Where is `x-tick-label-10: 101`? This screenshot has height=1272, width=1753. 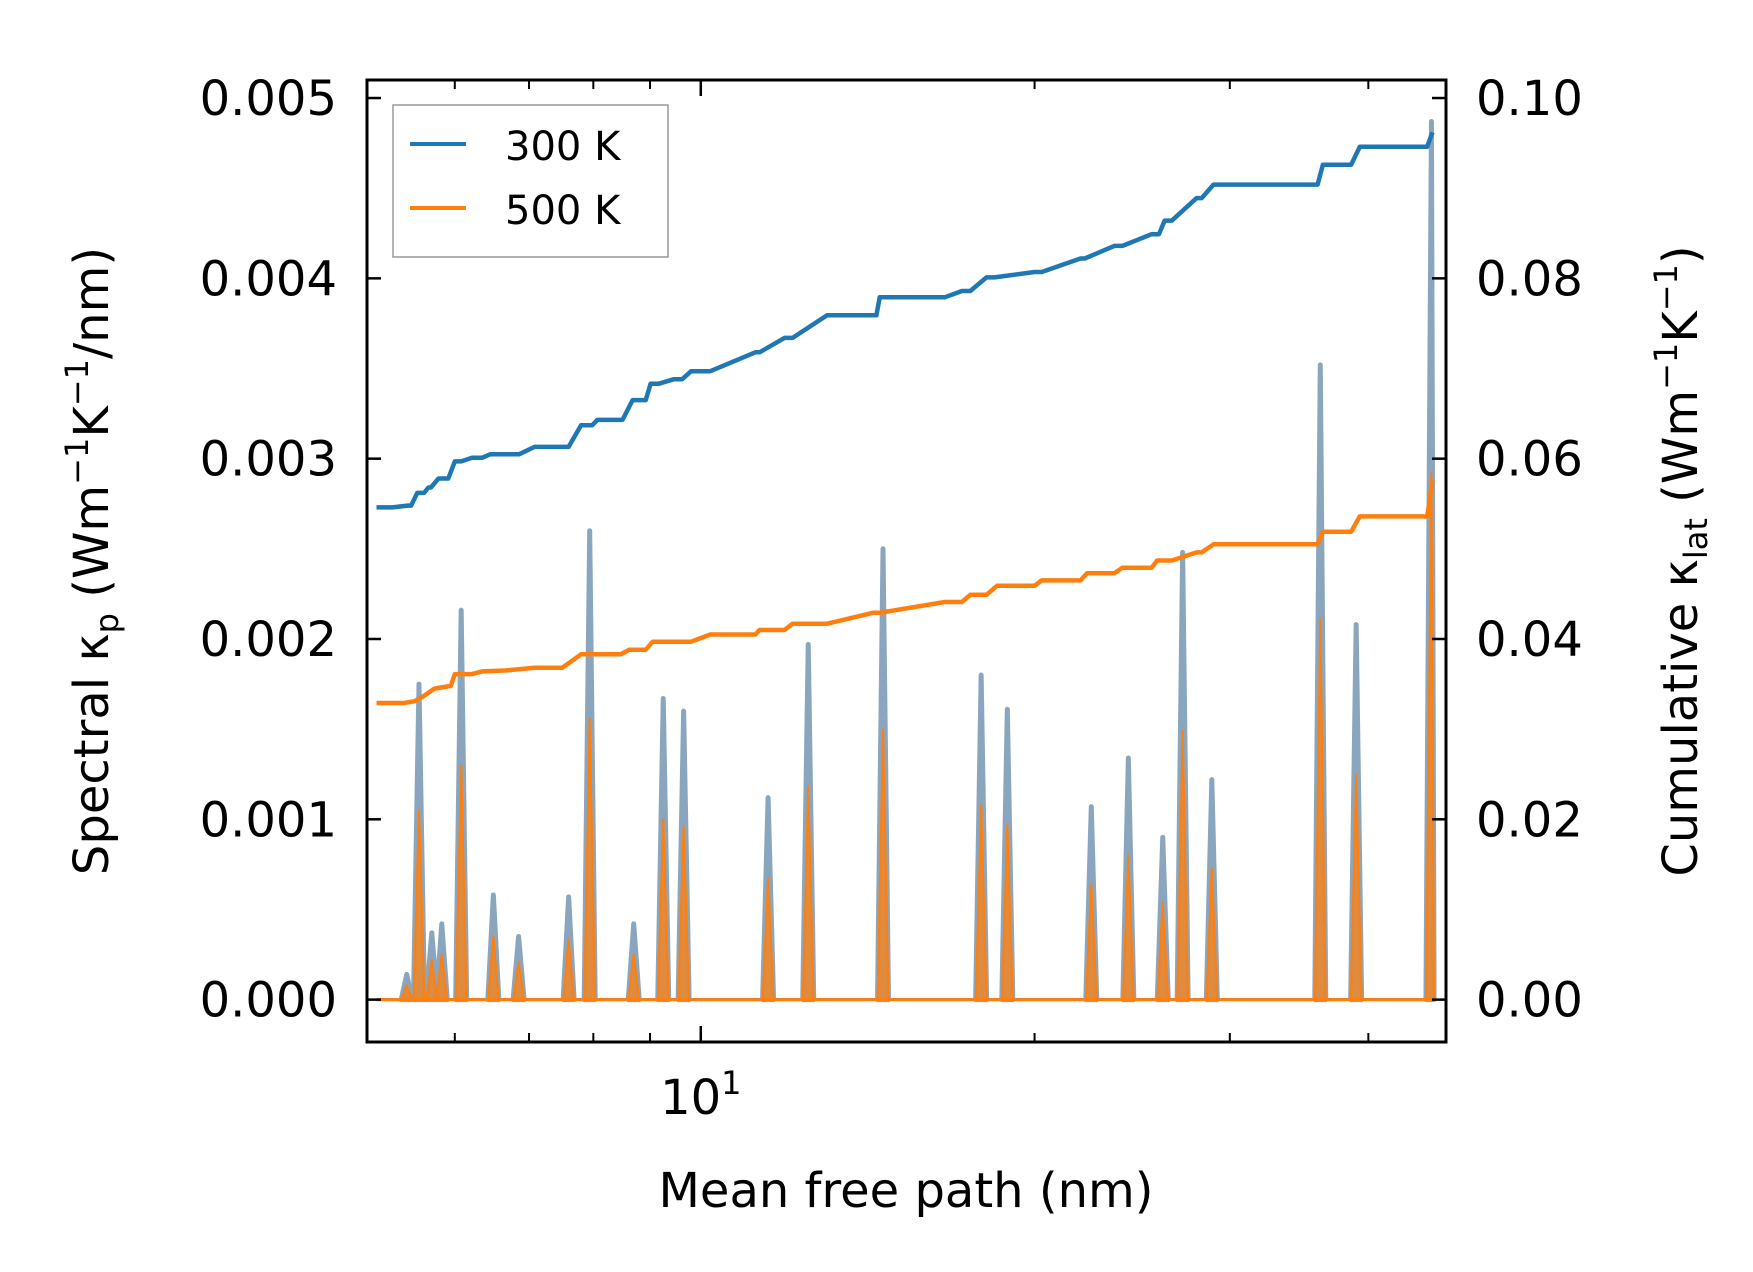
x-tick-label-10: 101 is located at coordinates (700, 1095).